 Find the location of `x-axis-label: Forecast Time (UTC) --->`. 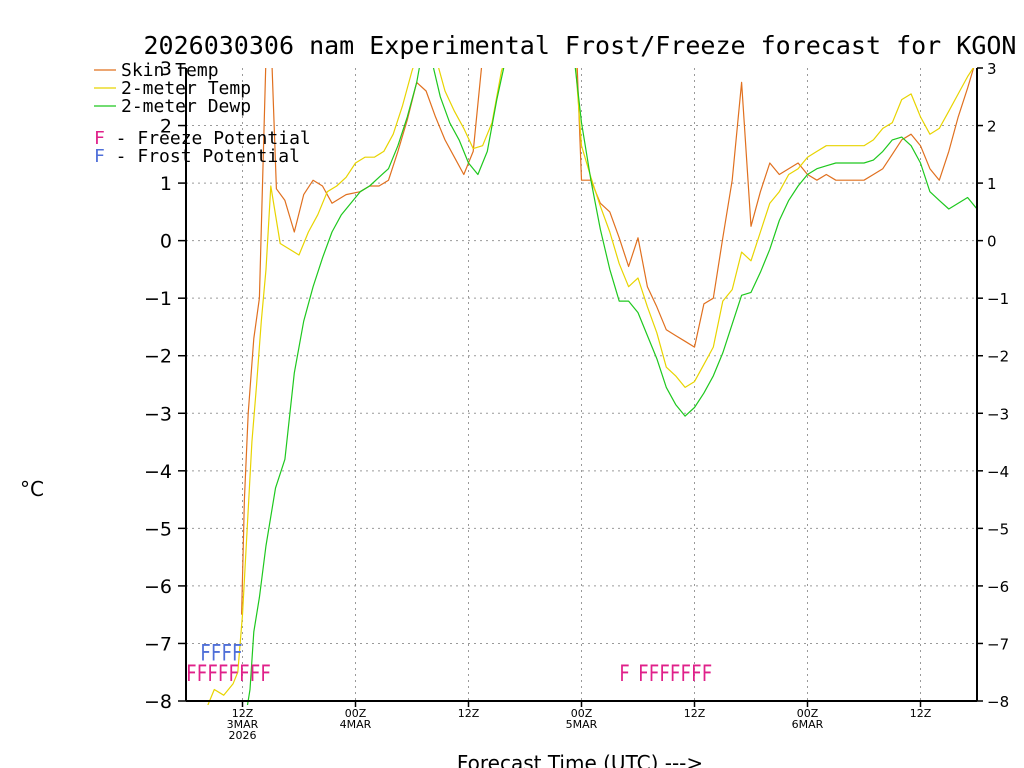

x-axis-label: Forecast Time (UTC) ---> is located at coordinates (580, 759).